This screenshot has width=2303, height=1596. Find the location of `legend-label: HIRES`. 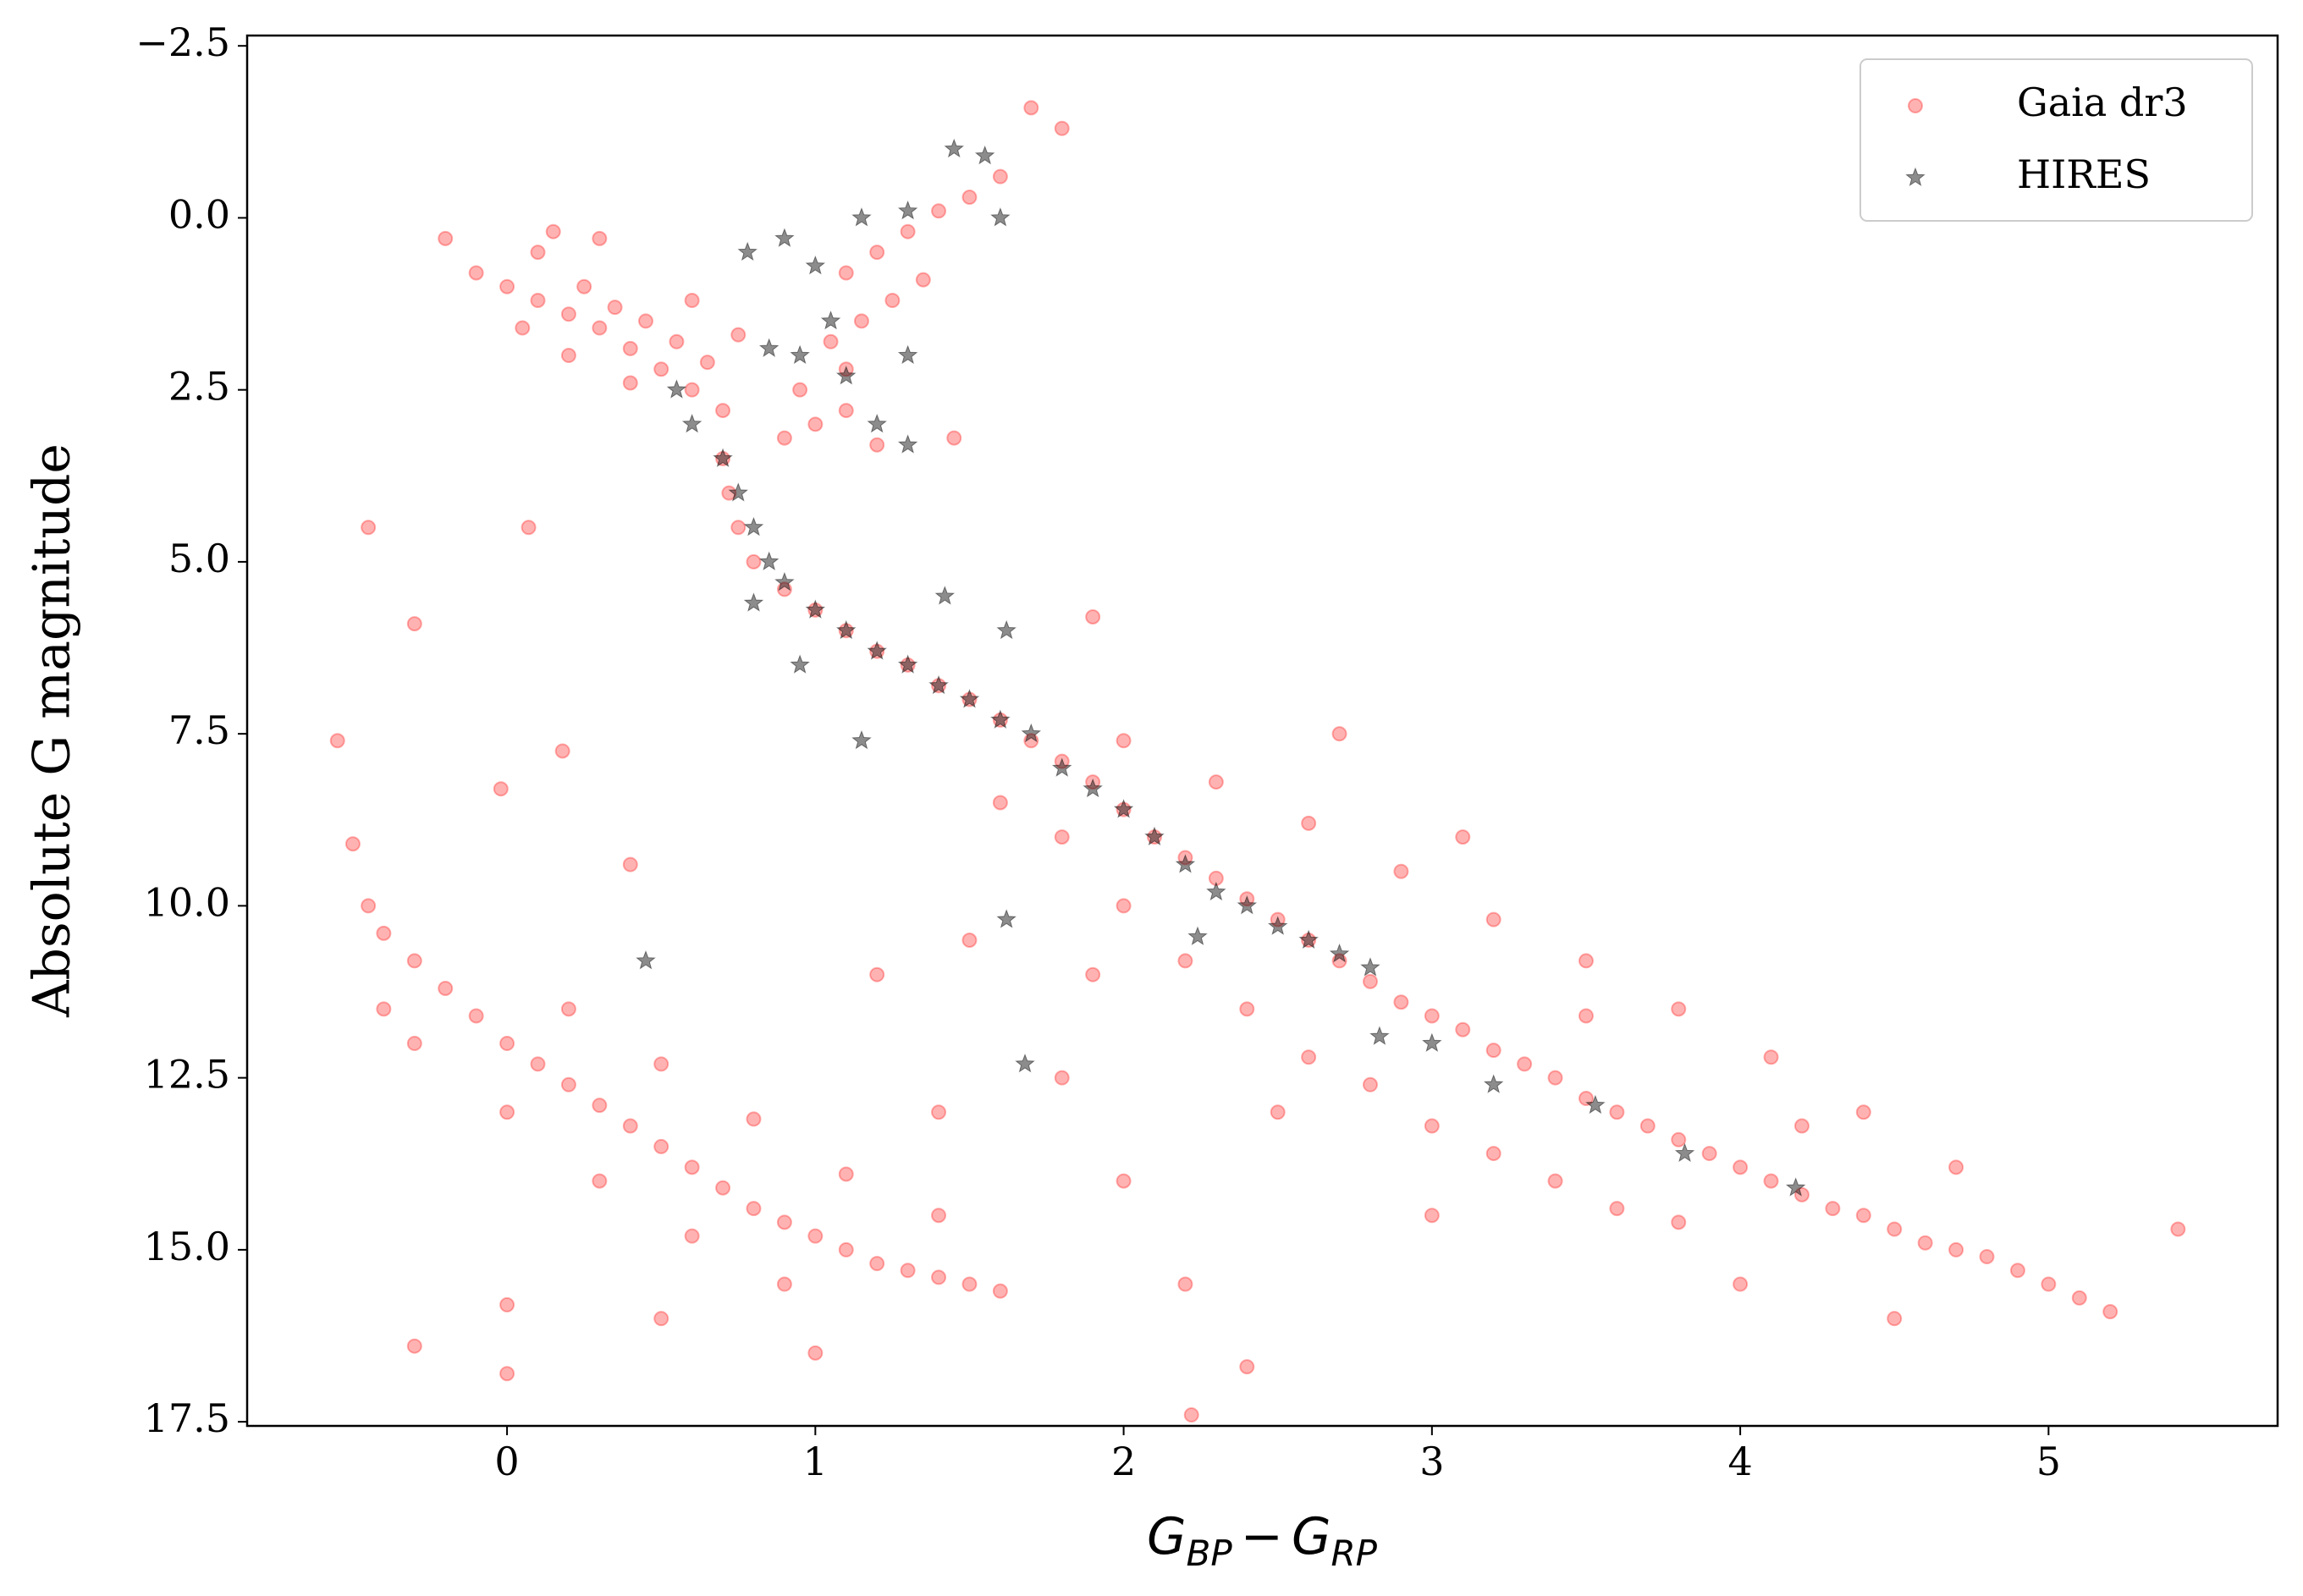

legend-label: HIRES is located at coordinates (2084, 174).